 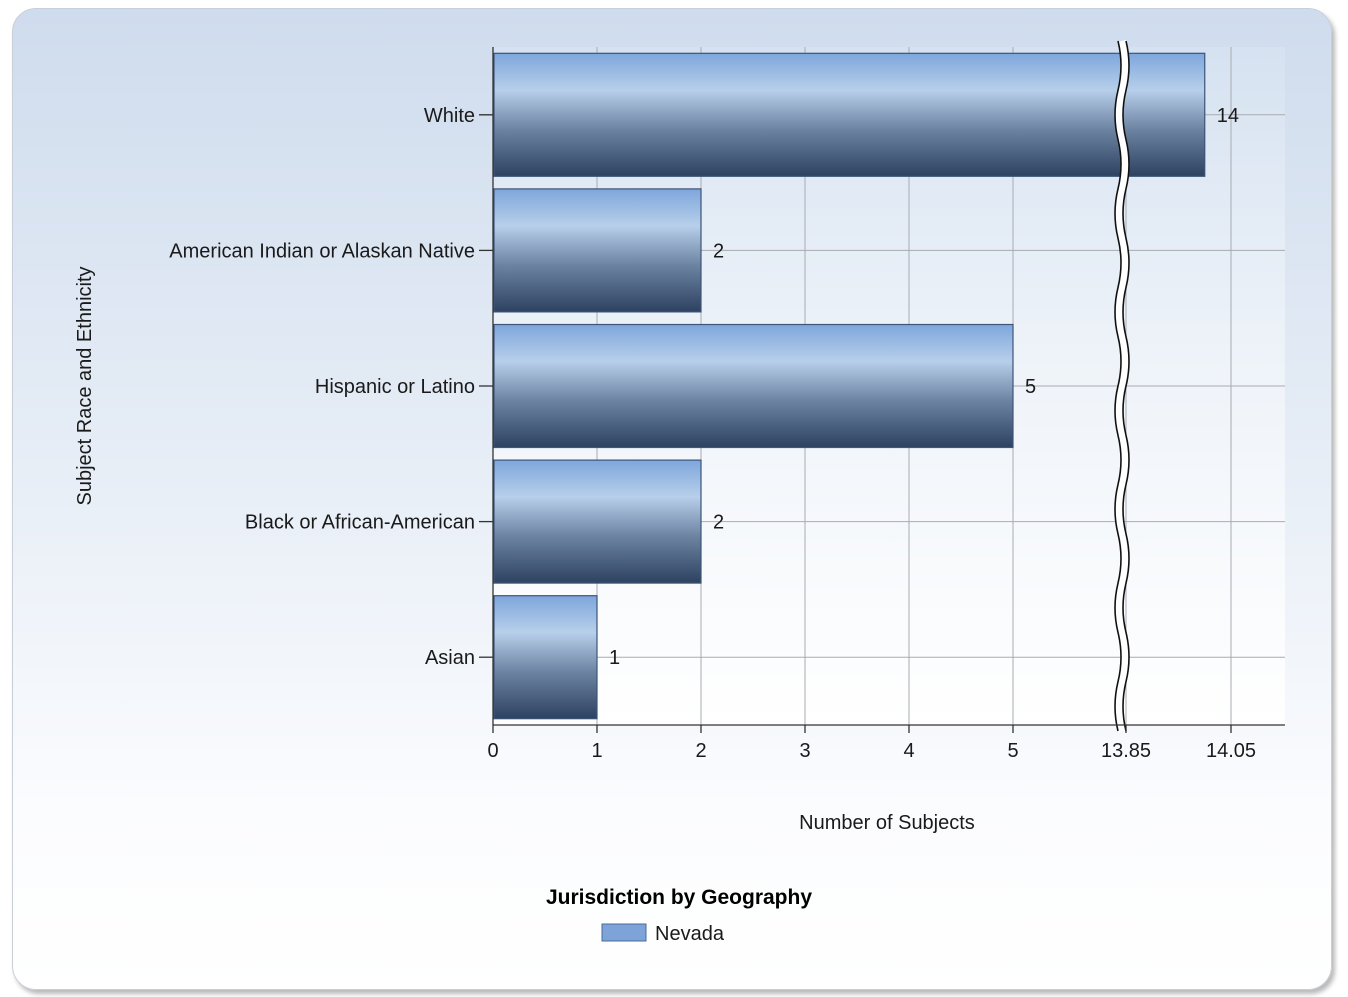 I want to click on category-label: Asian, so click(x=450, y=658).